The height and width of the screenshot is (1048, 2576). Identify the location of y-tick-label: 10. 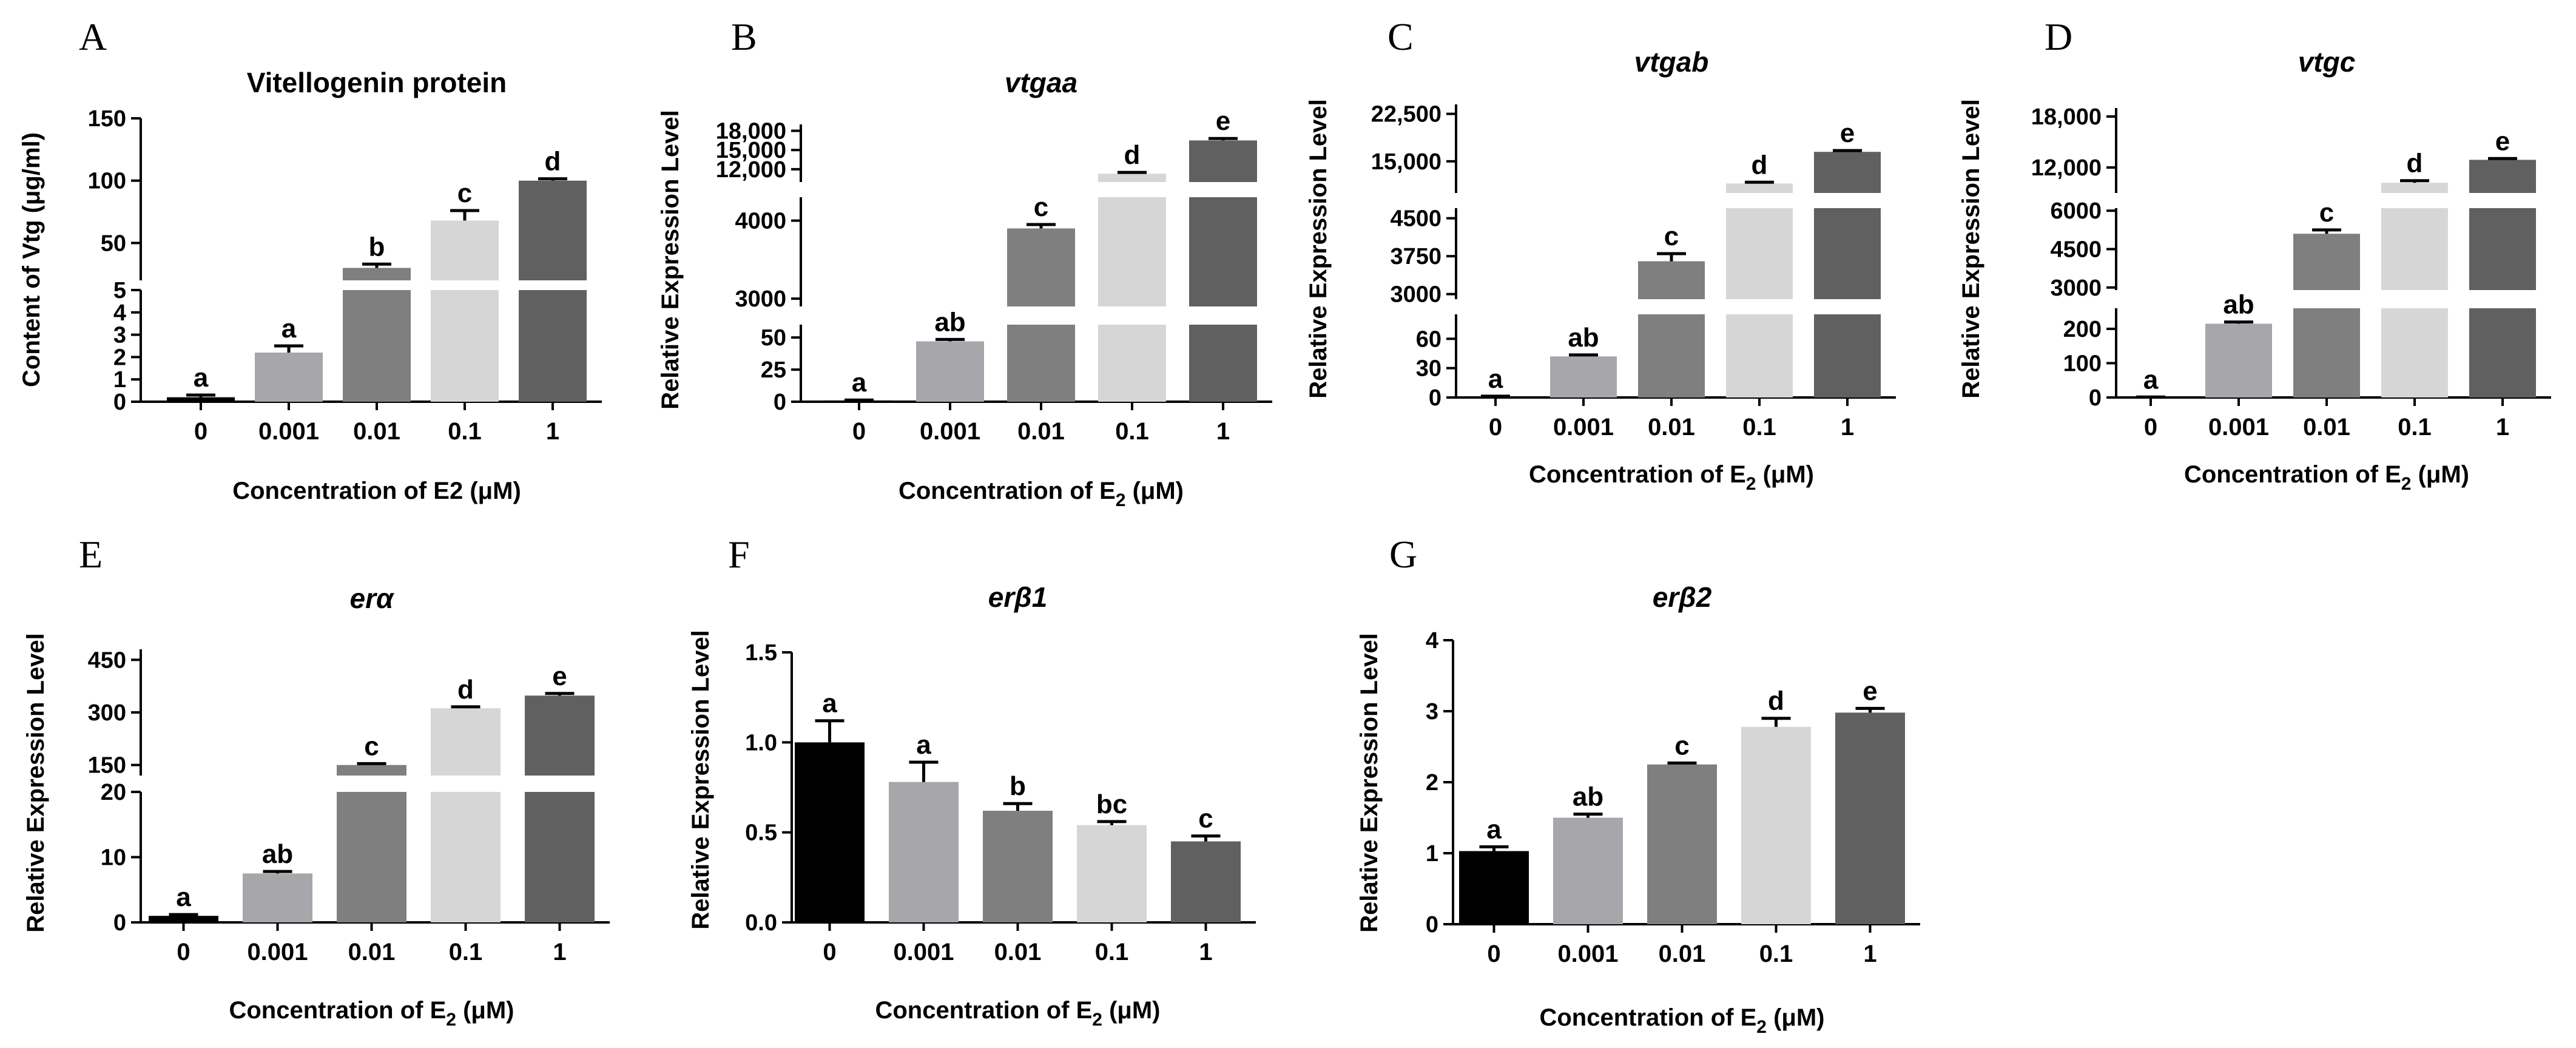
(114, 858).